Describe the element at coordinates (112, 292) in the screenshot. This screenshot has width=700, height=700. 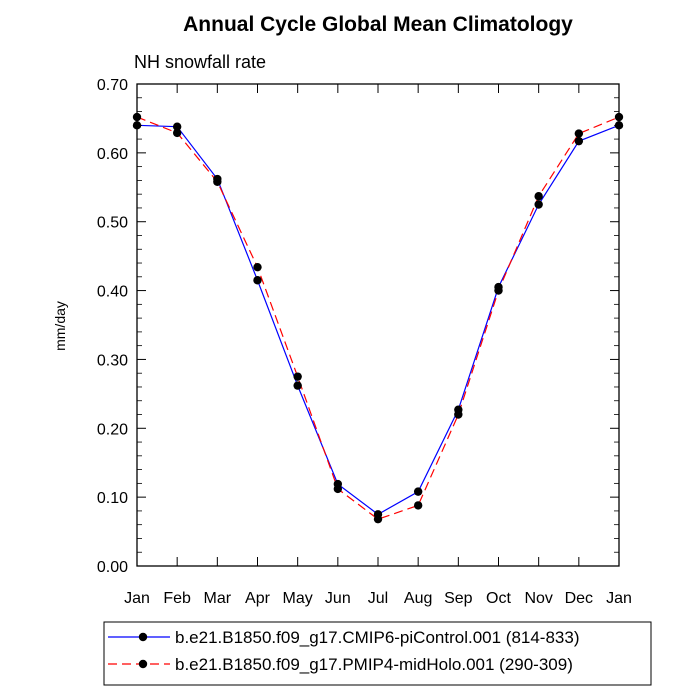
I see `y-tick-label: 0.40` at that location.